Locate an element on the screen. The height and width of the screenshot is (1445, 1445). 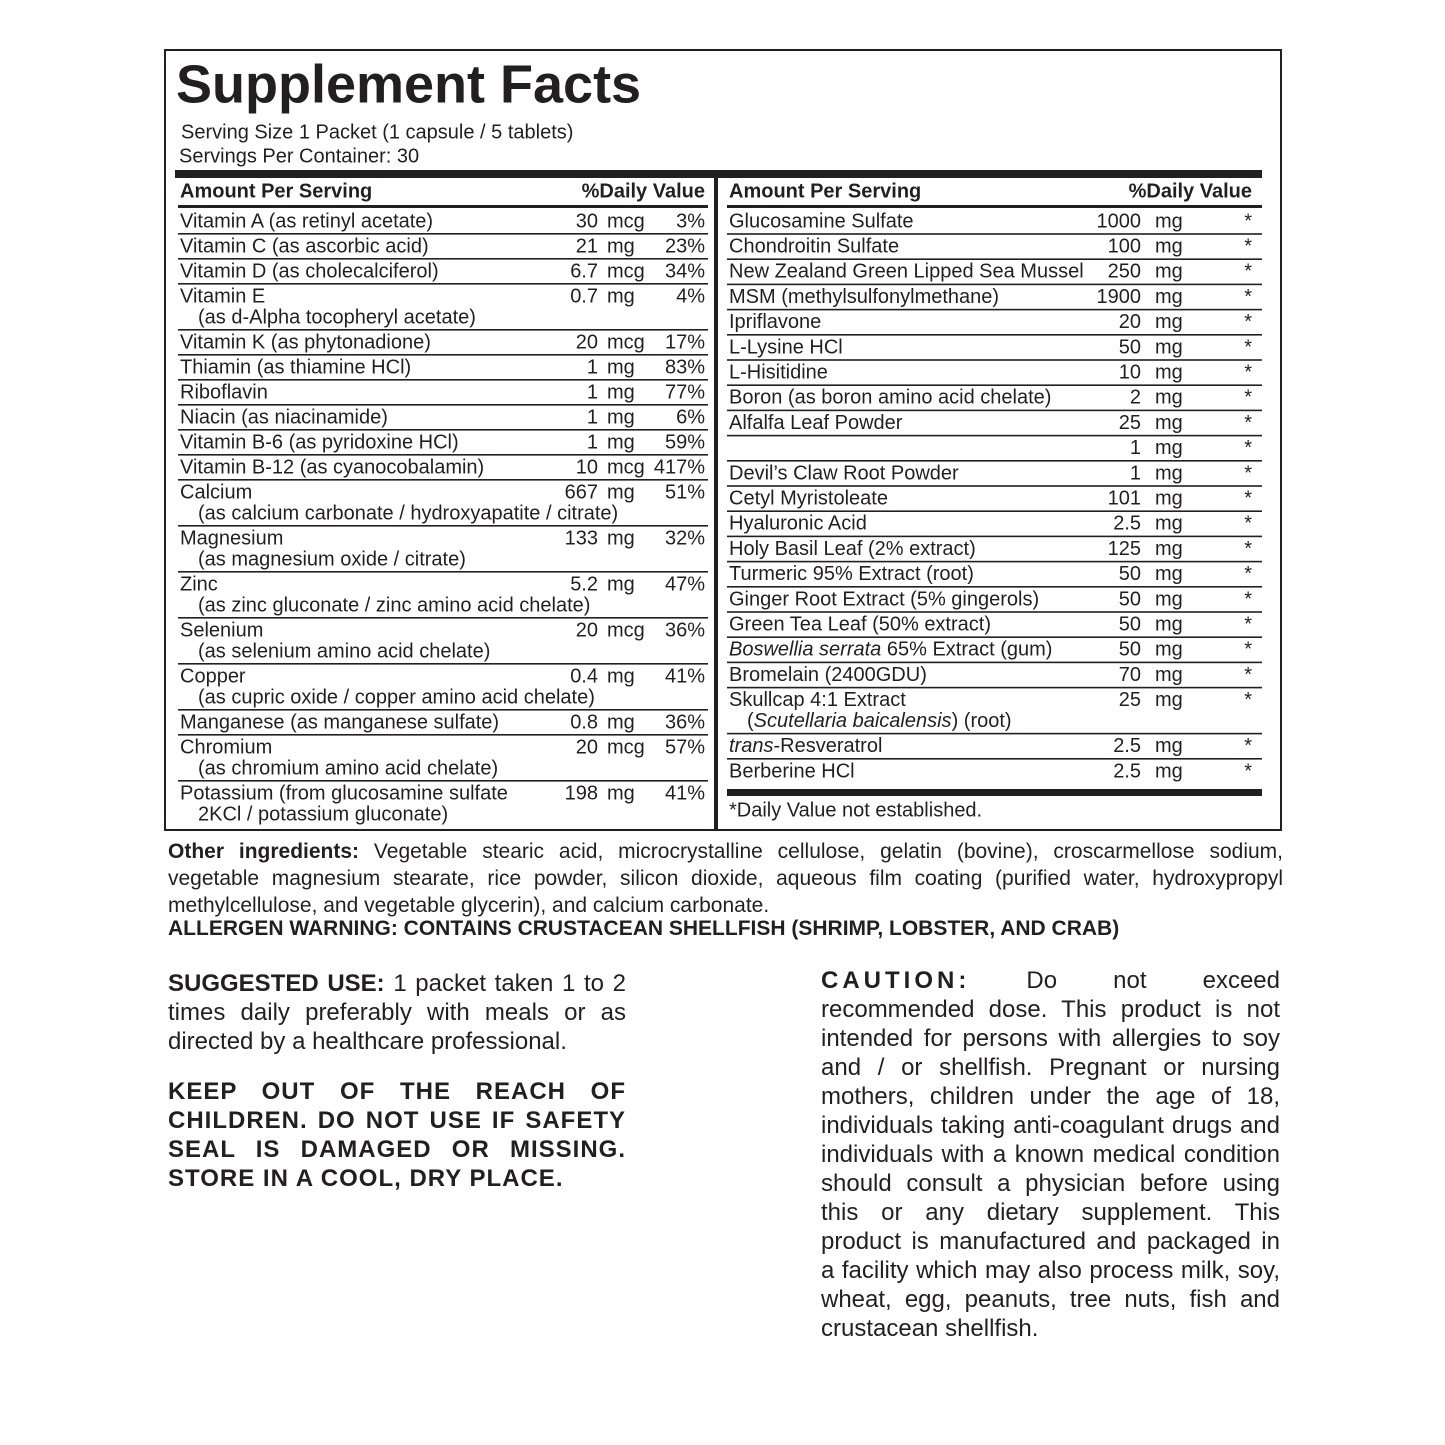
text-segment: Boswellia serrata is located at coordinates (805, 650).